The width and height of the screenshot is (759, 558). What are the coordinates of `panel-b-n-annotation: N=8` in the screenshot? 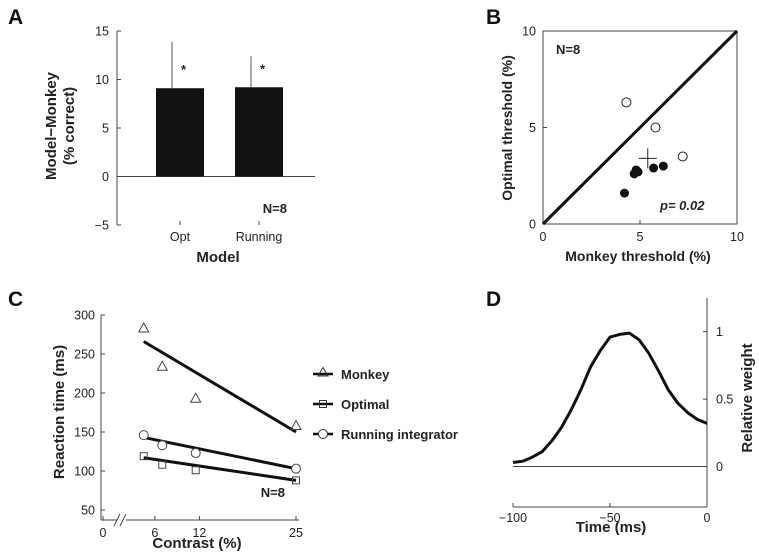 It's located at (568, 49).